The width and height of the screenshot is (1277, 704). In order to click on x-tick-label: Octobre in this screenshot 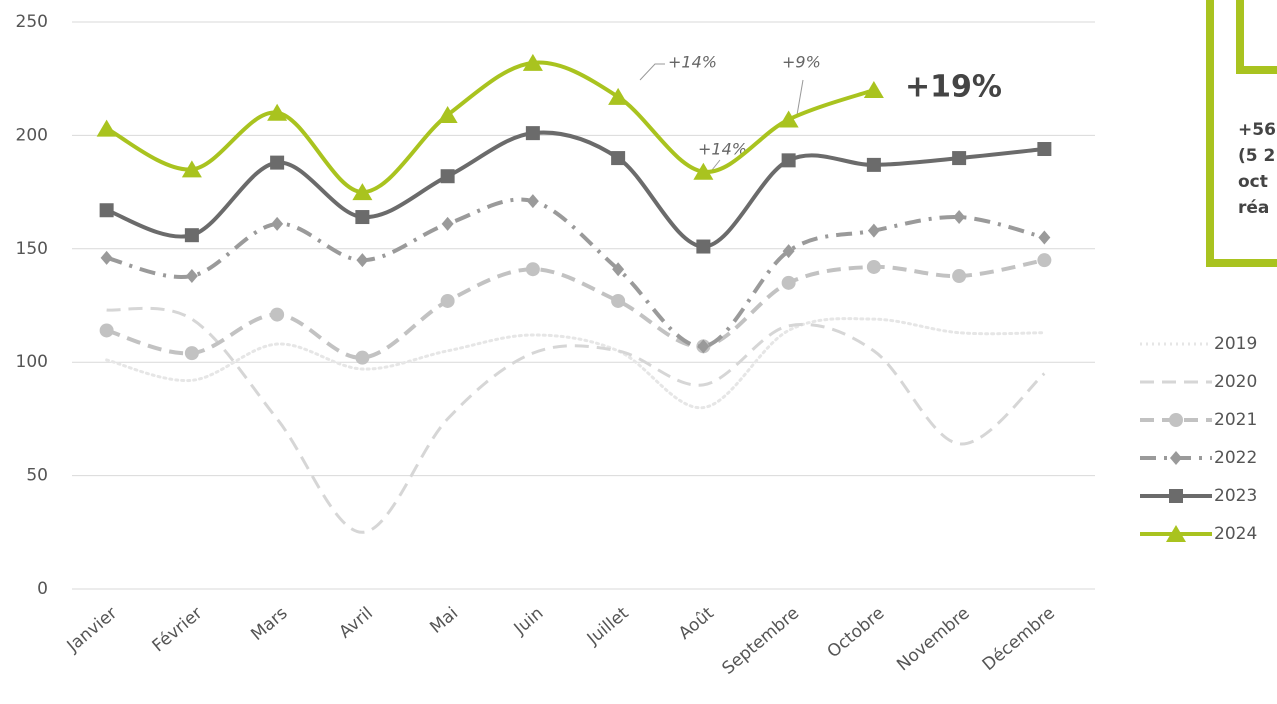, I will do `click(856, 632)`.